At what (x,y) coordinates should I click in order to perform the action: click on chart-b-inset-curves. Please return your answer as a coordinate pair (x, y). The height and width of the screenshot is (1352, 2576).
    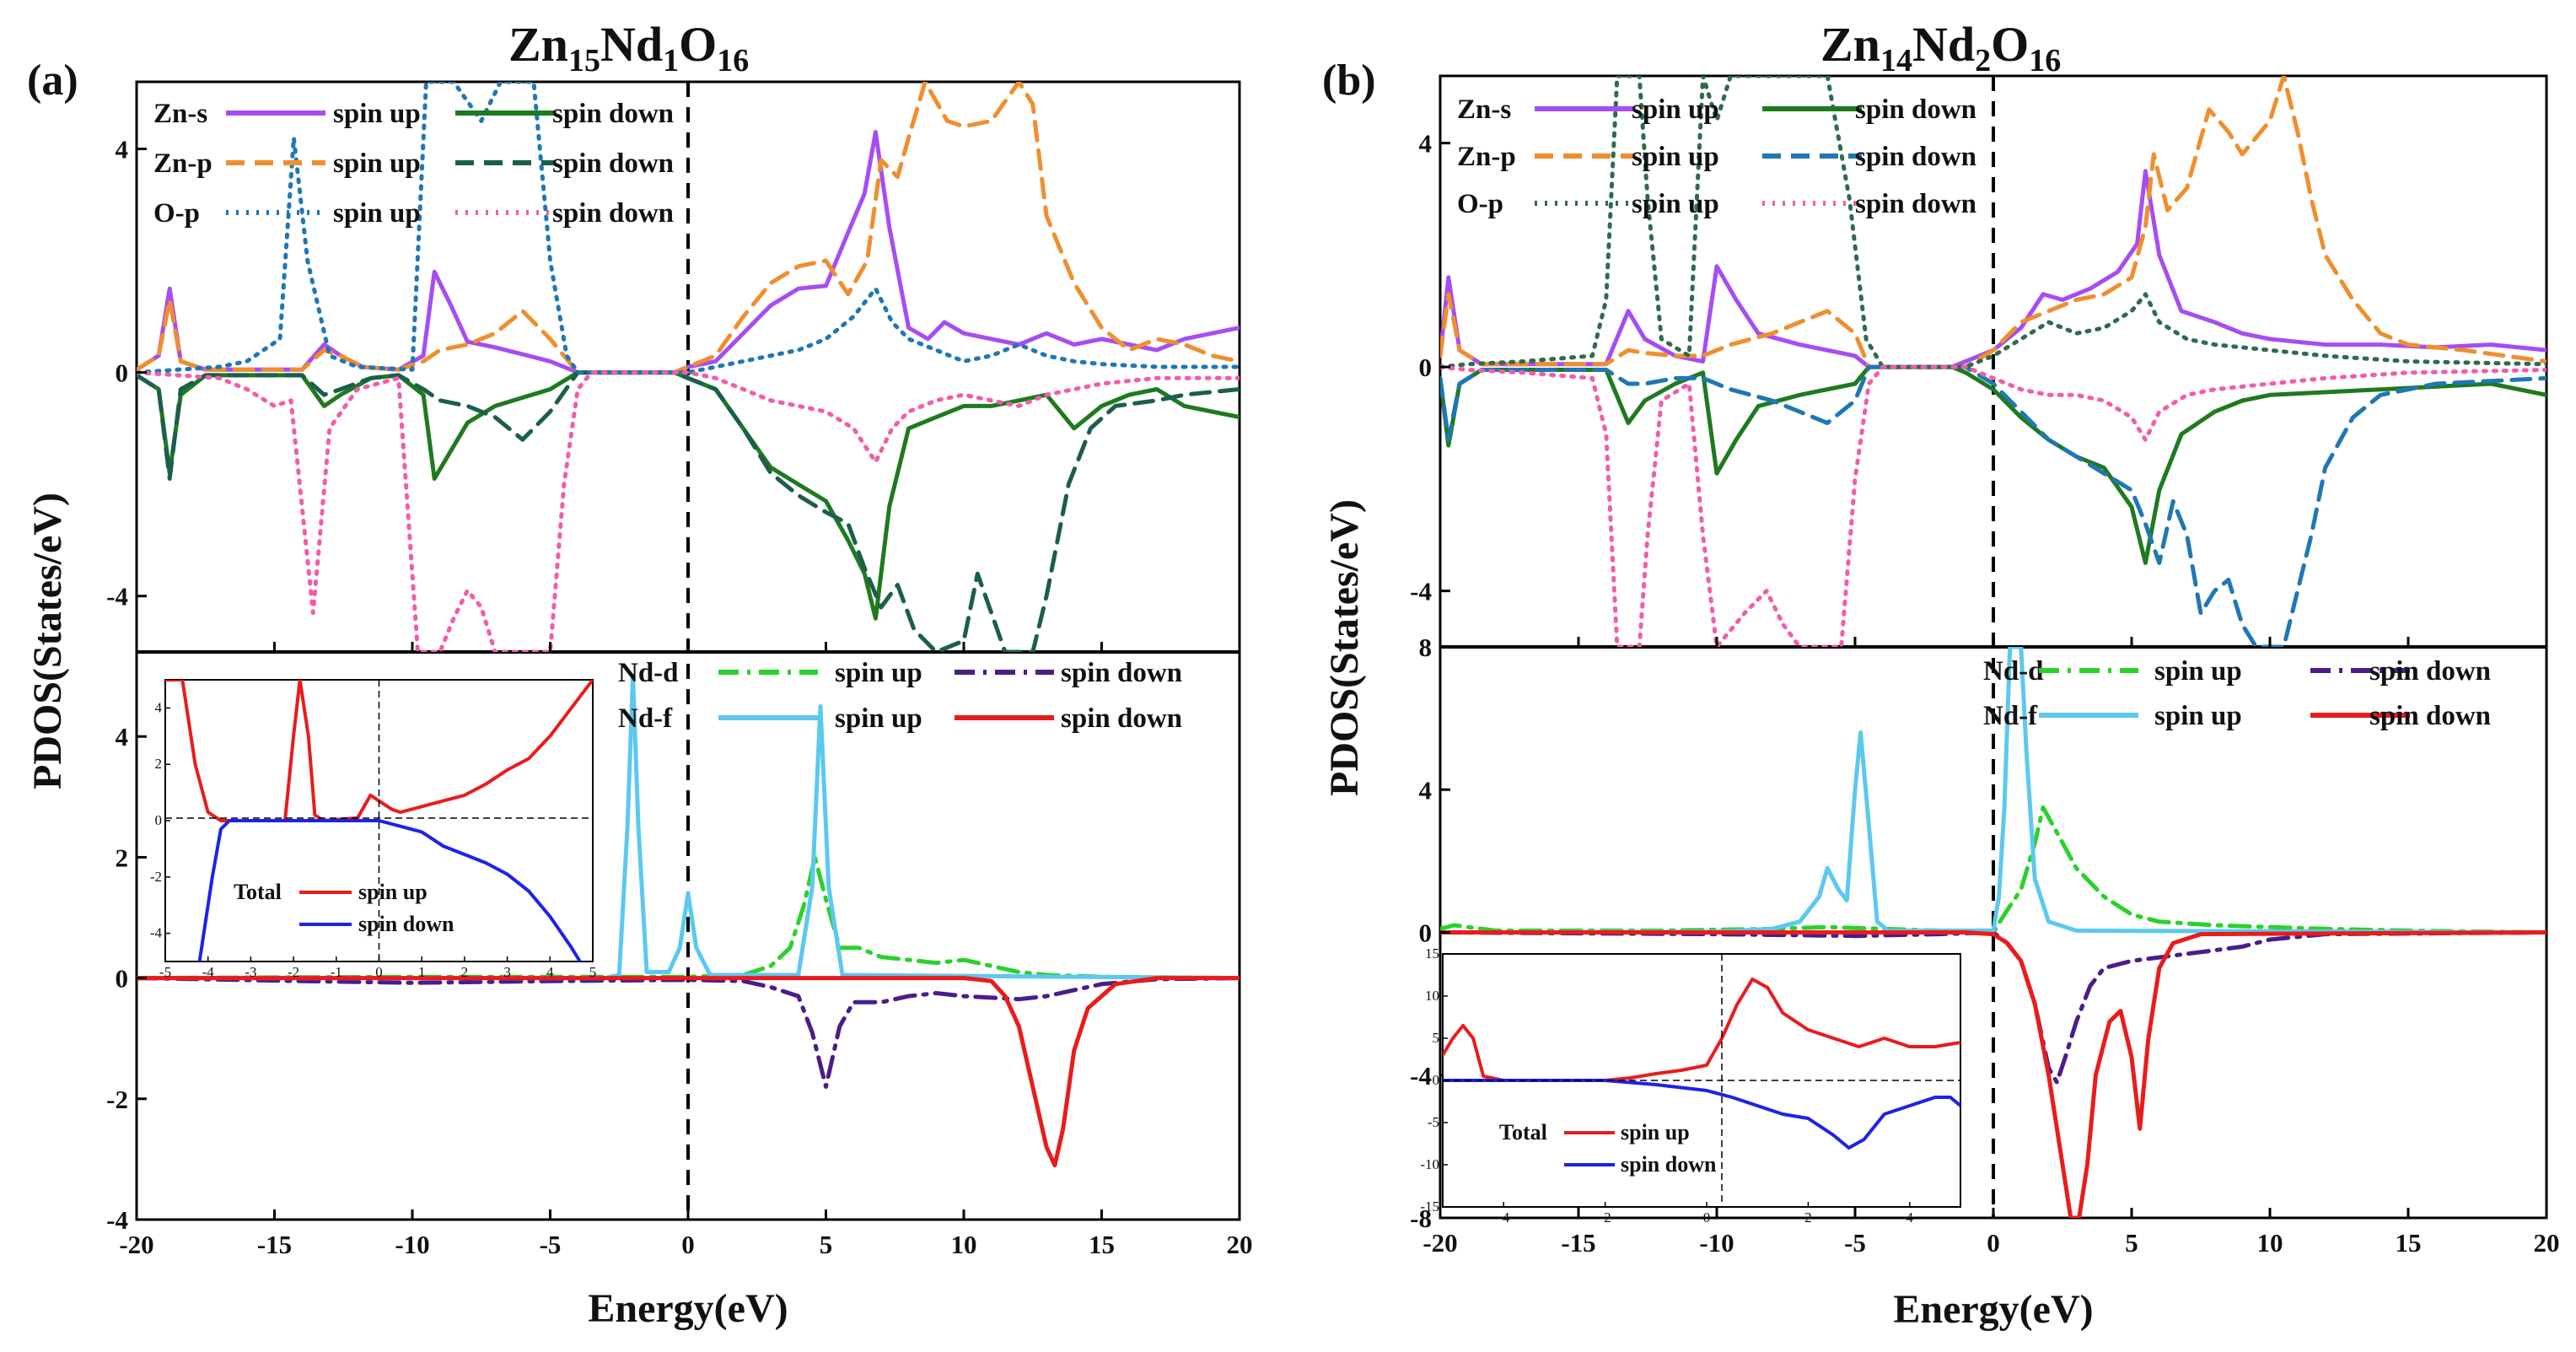
    Looking at the image, I should click on (1701, 1064).